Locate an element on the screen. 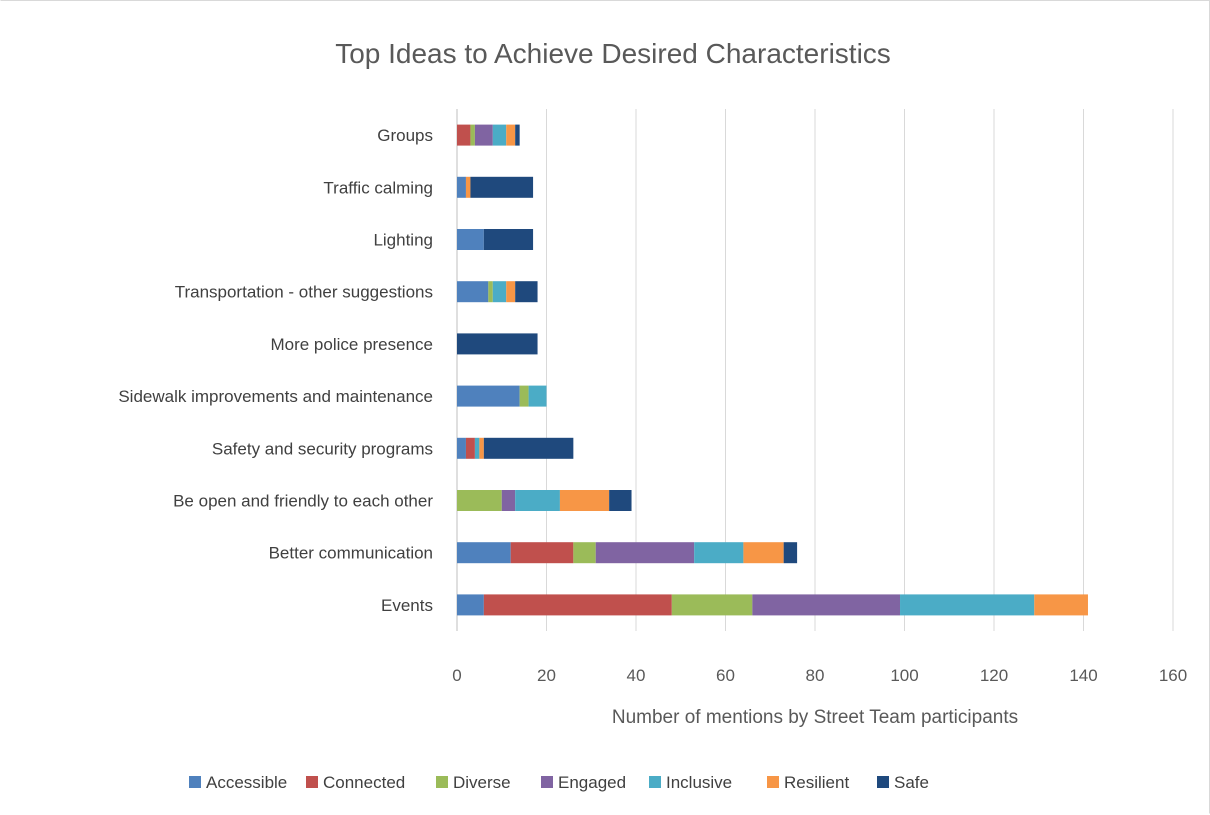  legend-label-connected: Connected is located at coordinates (364, 782).